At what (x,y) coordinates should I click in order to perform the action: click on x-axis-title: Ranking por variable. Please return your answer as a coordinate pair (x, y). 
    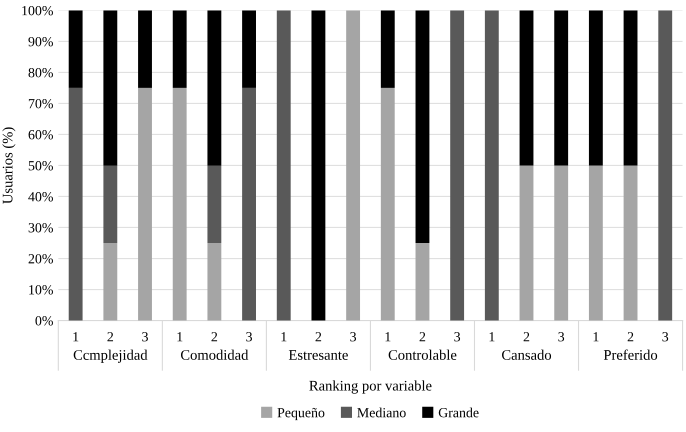
    Looking at the image, I should click on (370, 387).